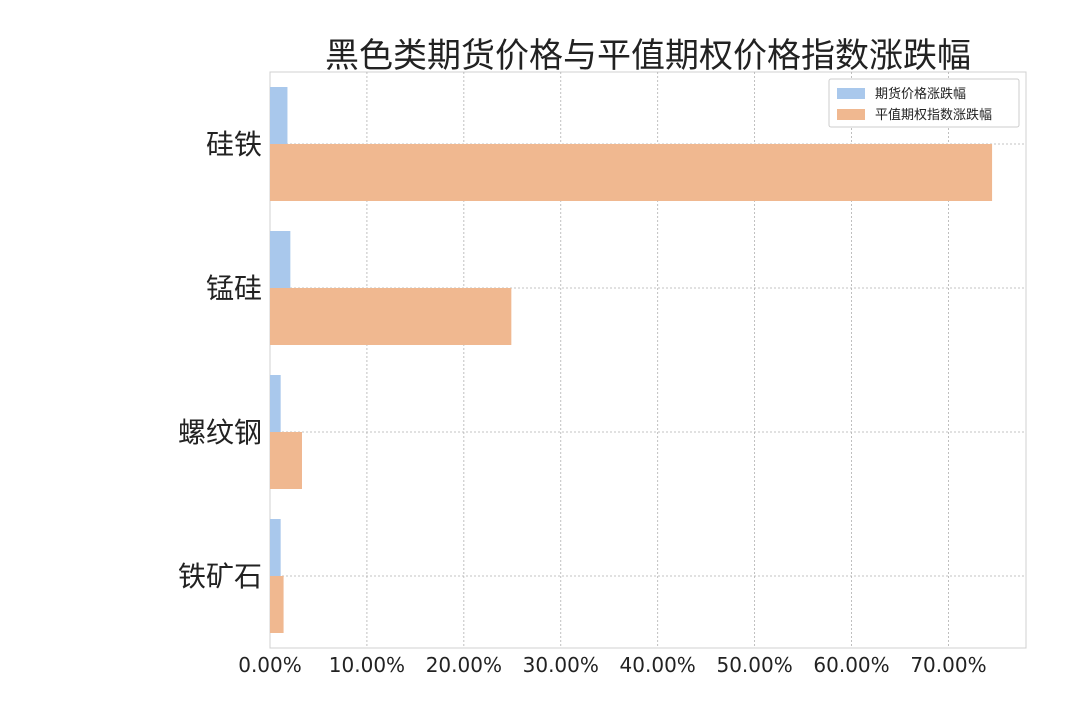 The height and width of the screenshot is (724, 1080). What do you see at coordinates (924, 103) in the screenshot?
I see `legend-box` at bounding box center [924, 103].